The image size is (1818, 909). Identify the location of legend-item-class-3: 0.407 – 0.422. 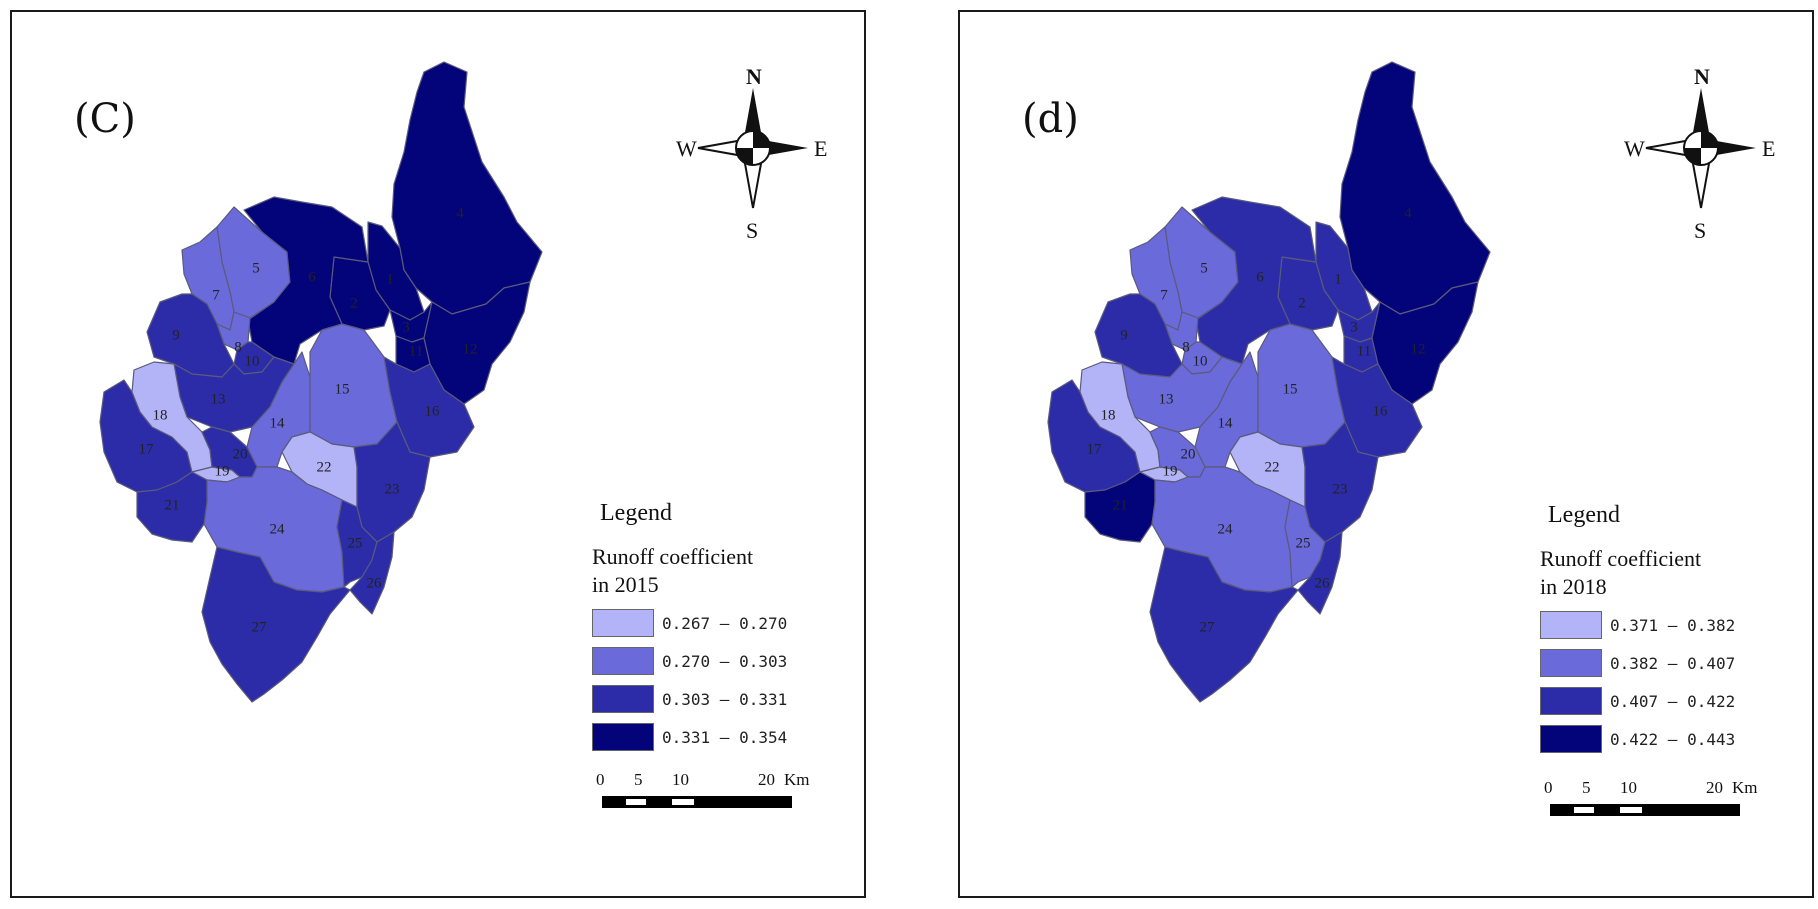
(1675, 701).